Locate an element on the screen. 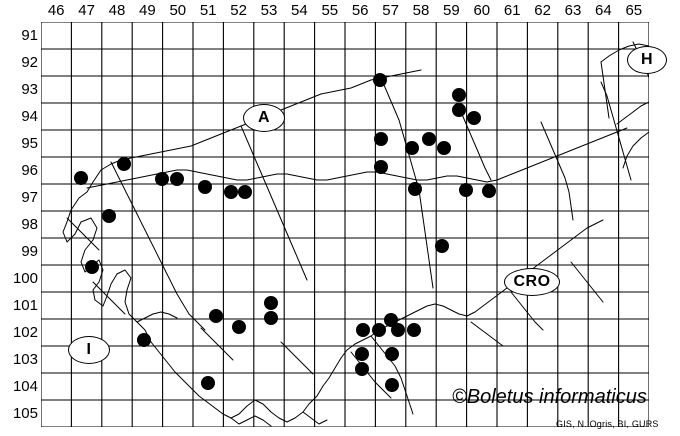 The image size is (680, 436). column-label-62: 62 is located at coordinates (542, 10).